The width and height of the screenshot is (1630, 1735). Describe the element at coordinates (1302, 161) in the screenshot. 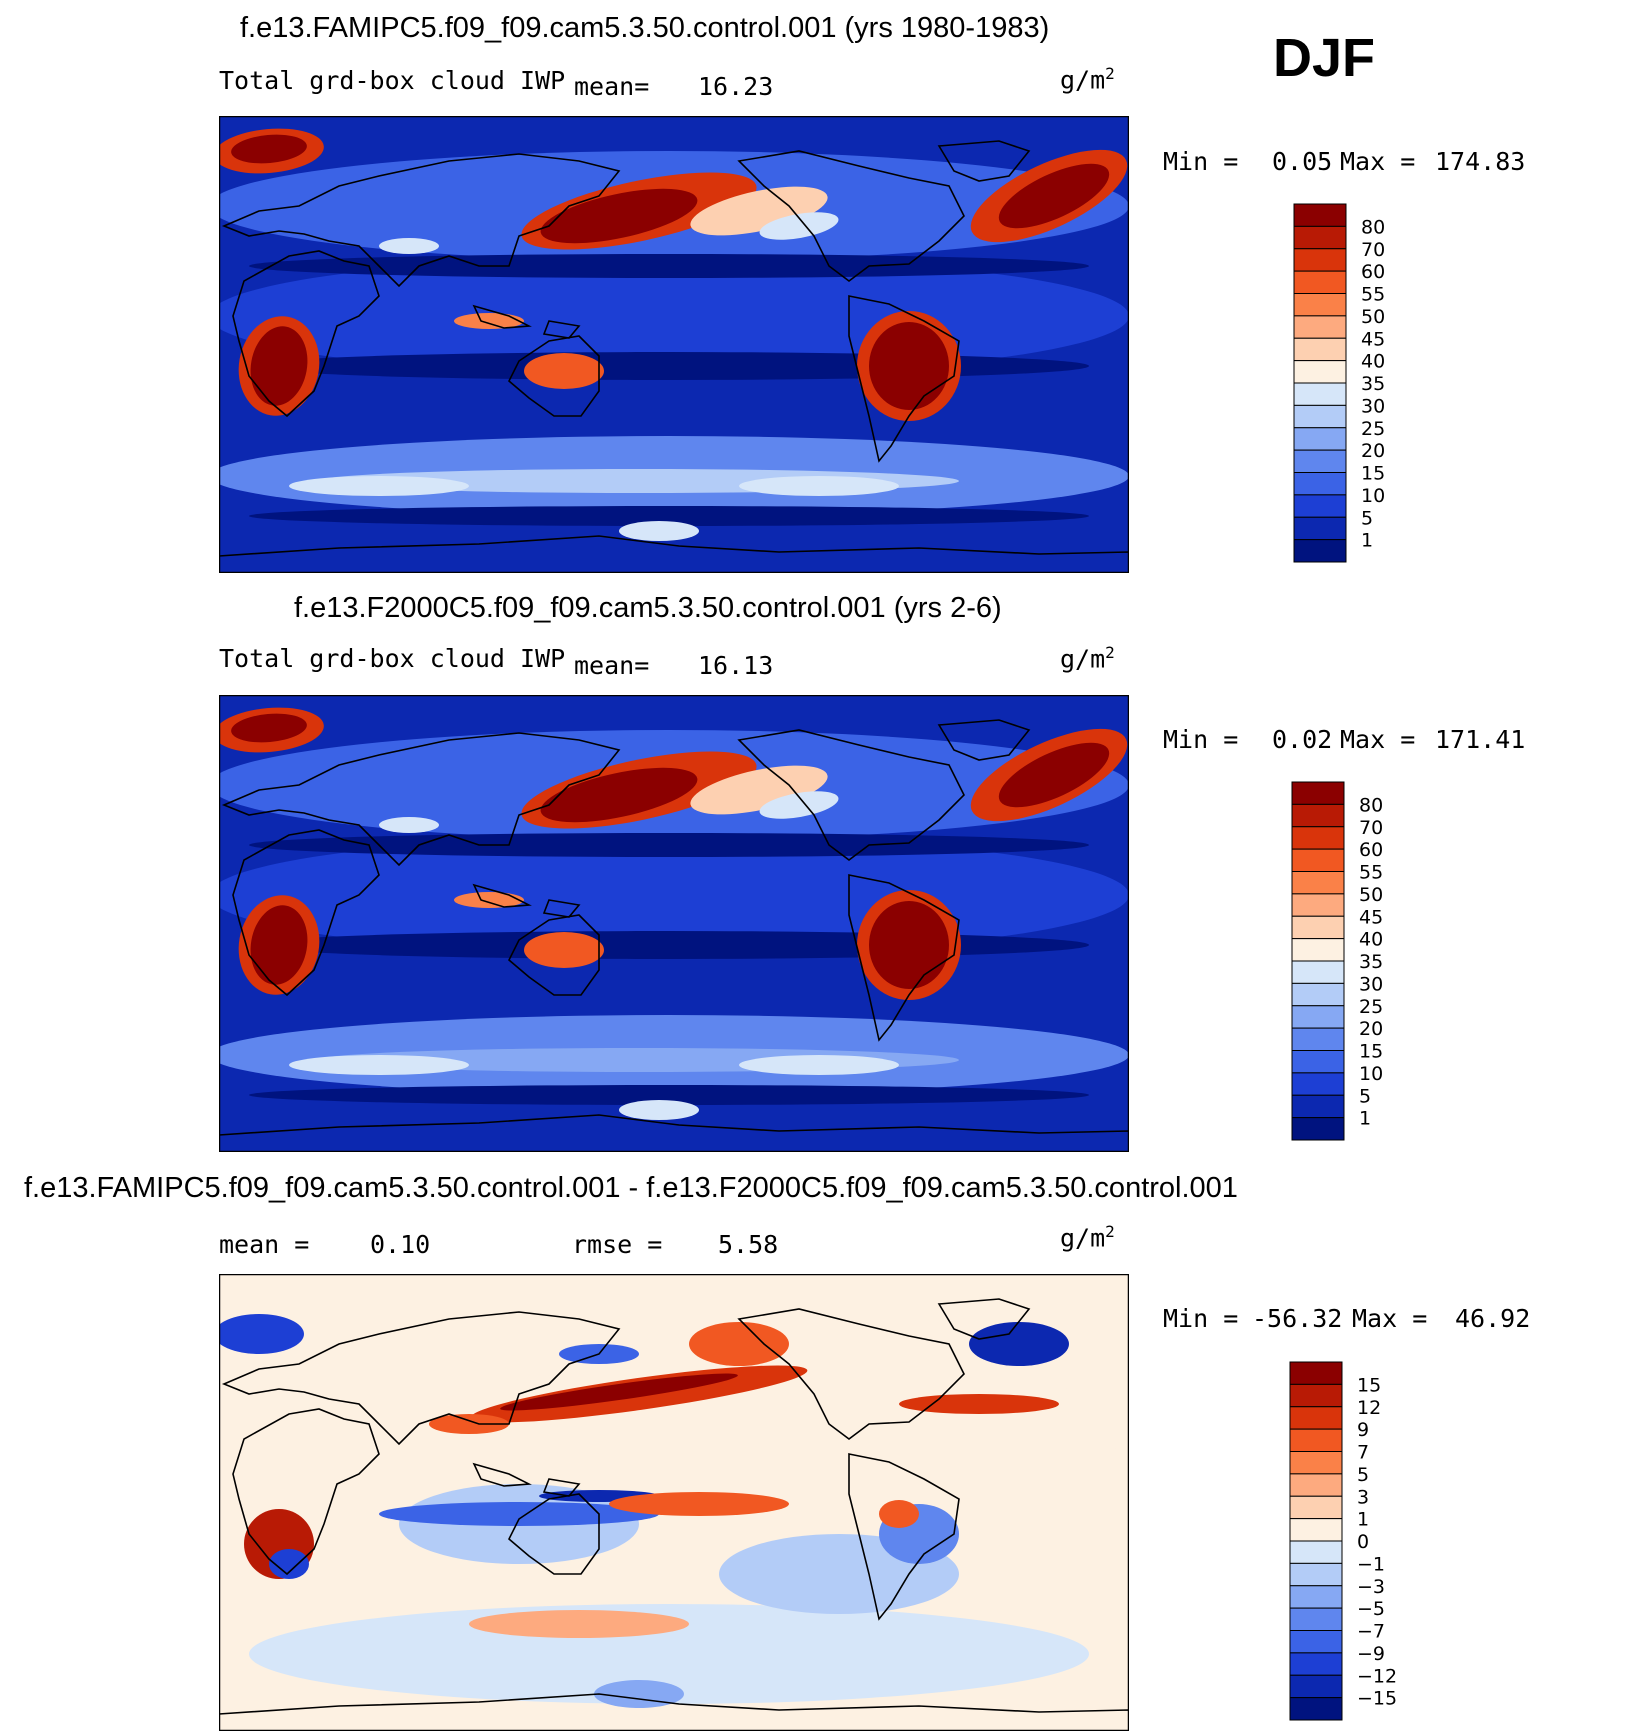

I see `panel1-min-value: 0.05` at that location.